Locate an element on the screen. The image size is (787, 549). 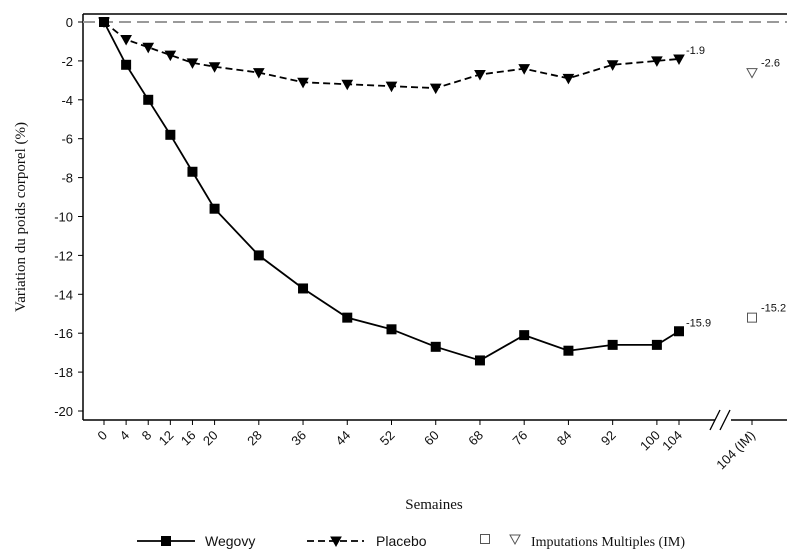
legend-placebo-marker is located at coordinates (336, 542).